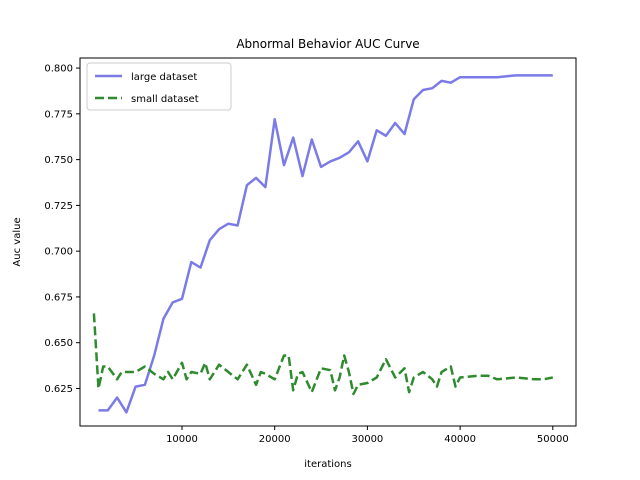  Describe the element at coordinates (58, 343) in the screenshot. I see `y-tick-label: 0.650` at that location.